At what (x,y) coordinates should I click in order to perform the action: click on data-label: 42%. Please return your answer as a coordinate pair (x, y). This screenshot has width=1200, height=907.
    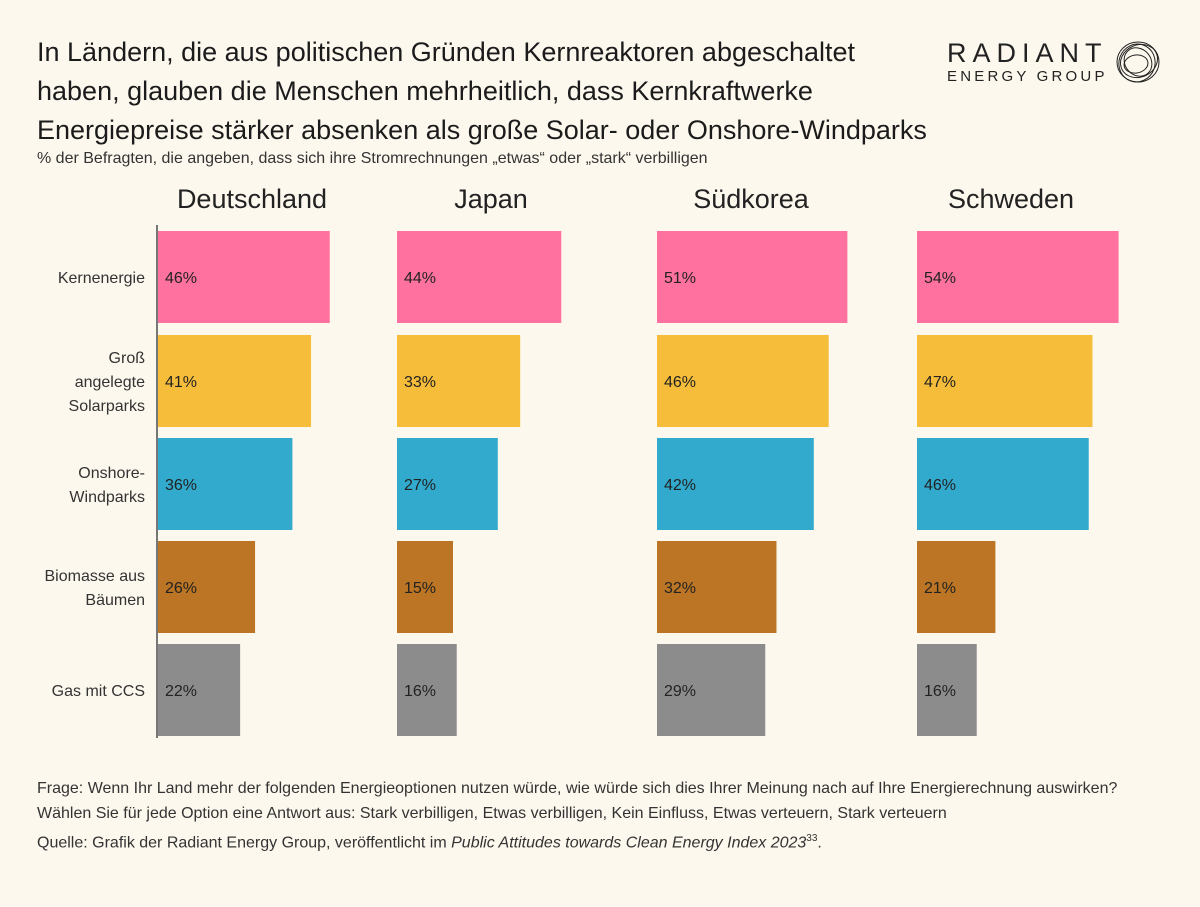
    Looking at the image, I should click on (680, 485).